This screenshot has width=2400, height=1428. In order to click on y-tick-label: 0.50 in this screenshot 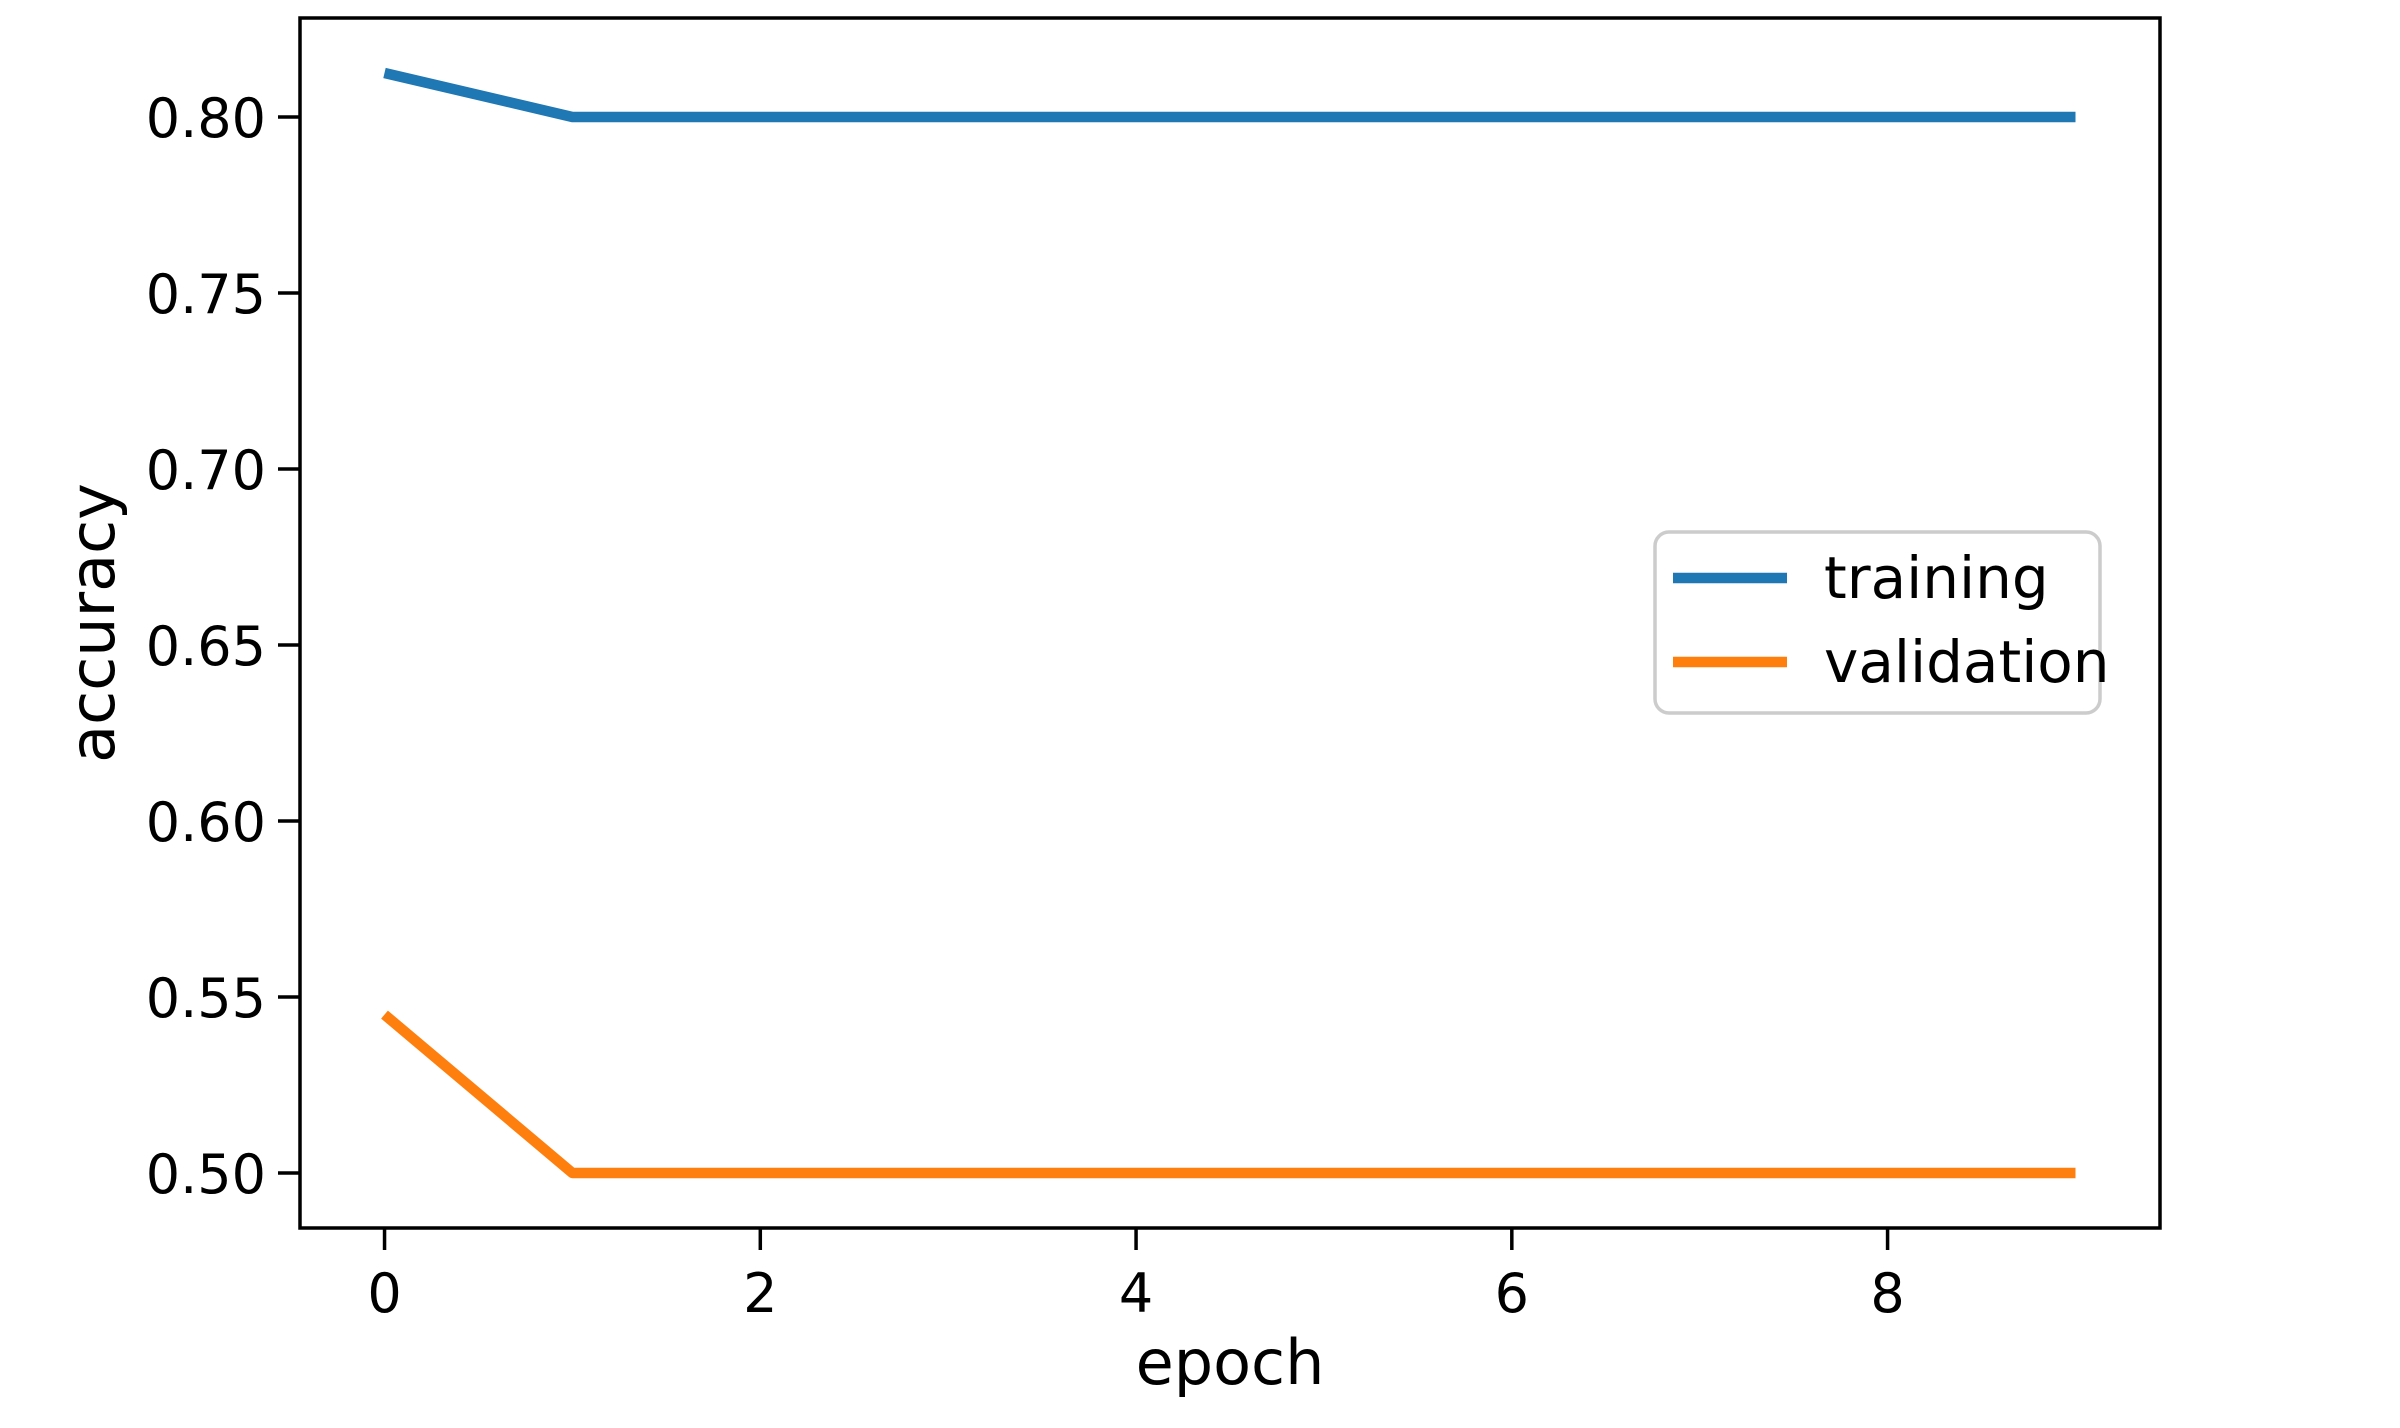, I will do `click(206, 1174)`.